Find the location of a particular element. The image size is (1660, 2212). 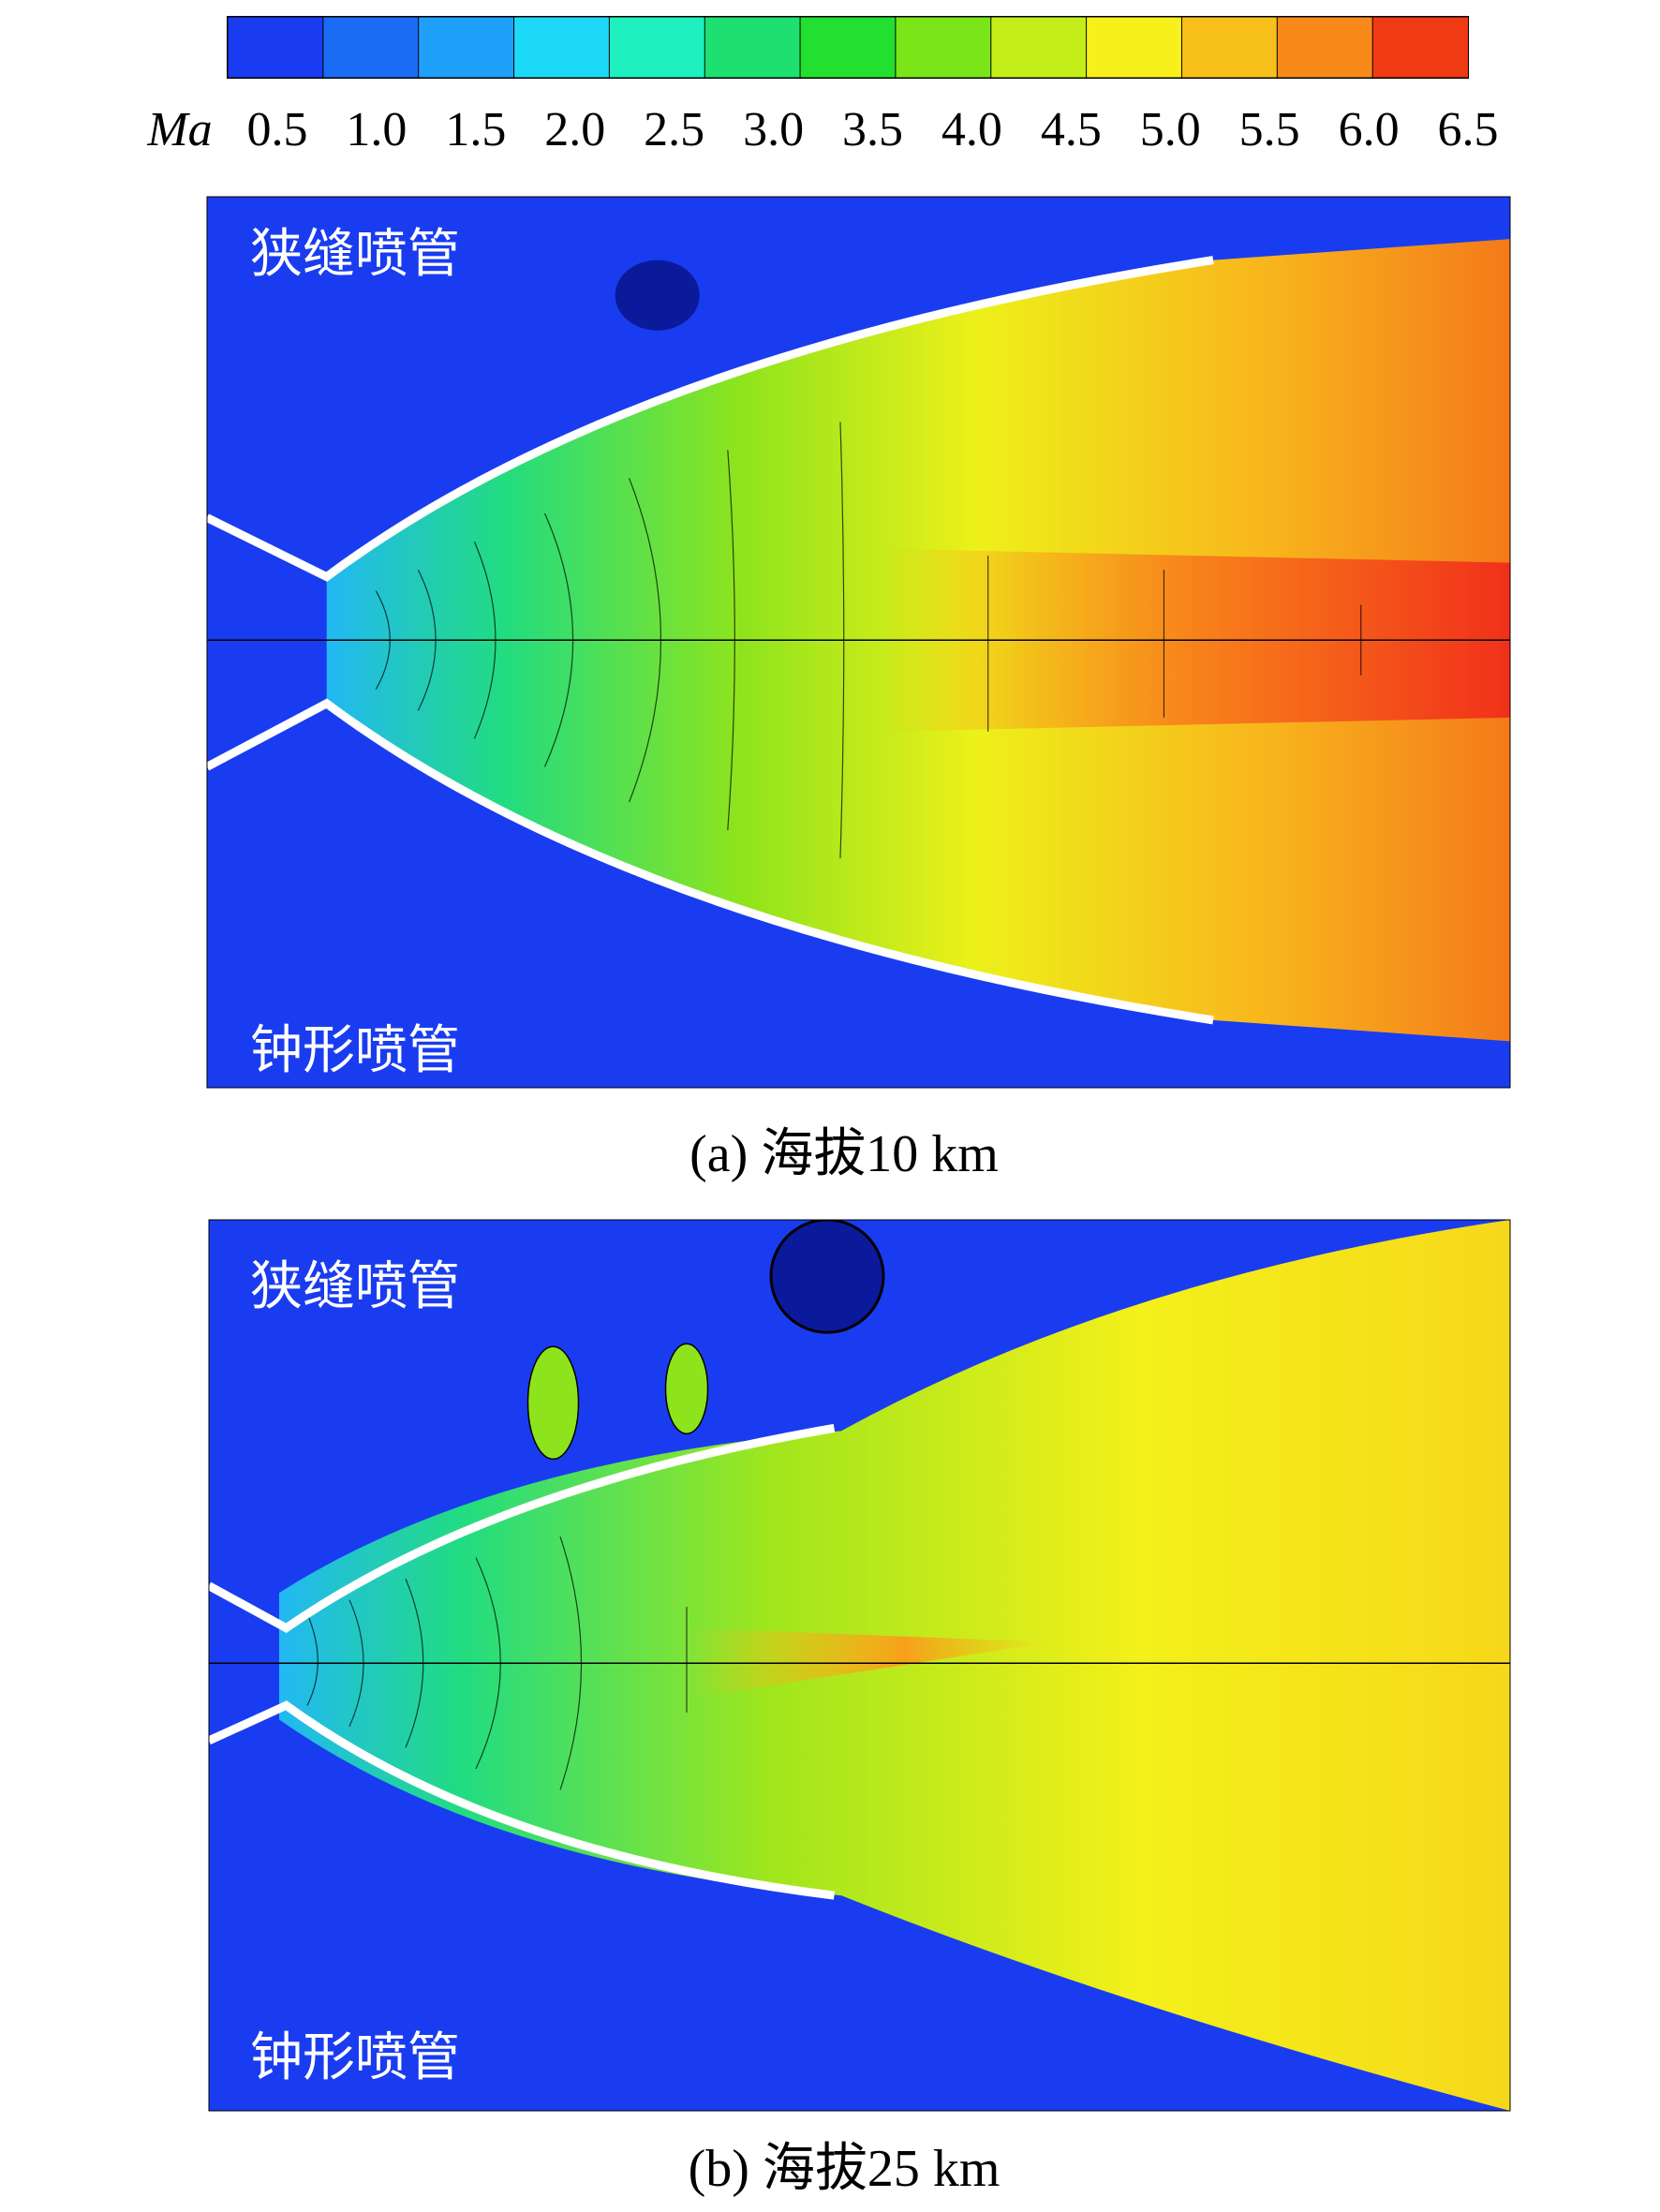

panel-b-top-label: 狭缝喷管 is located at coordinates (355, 1287).